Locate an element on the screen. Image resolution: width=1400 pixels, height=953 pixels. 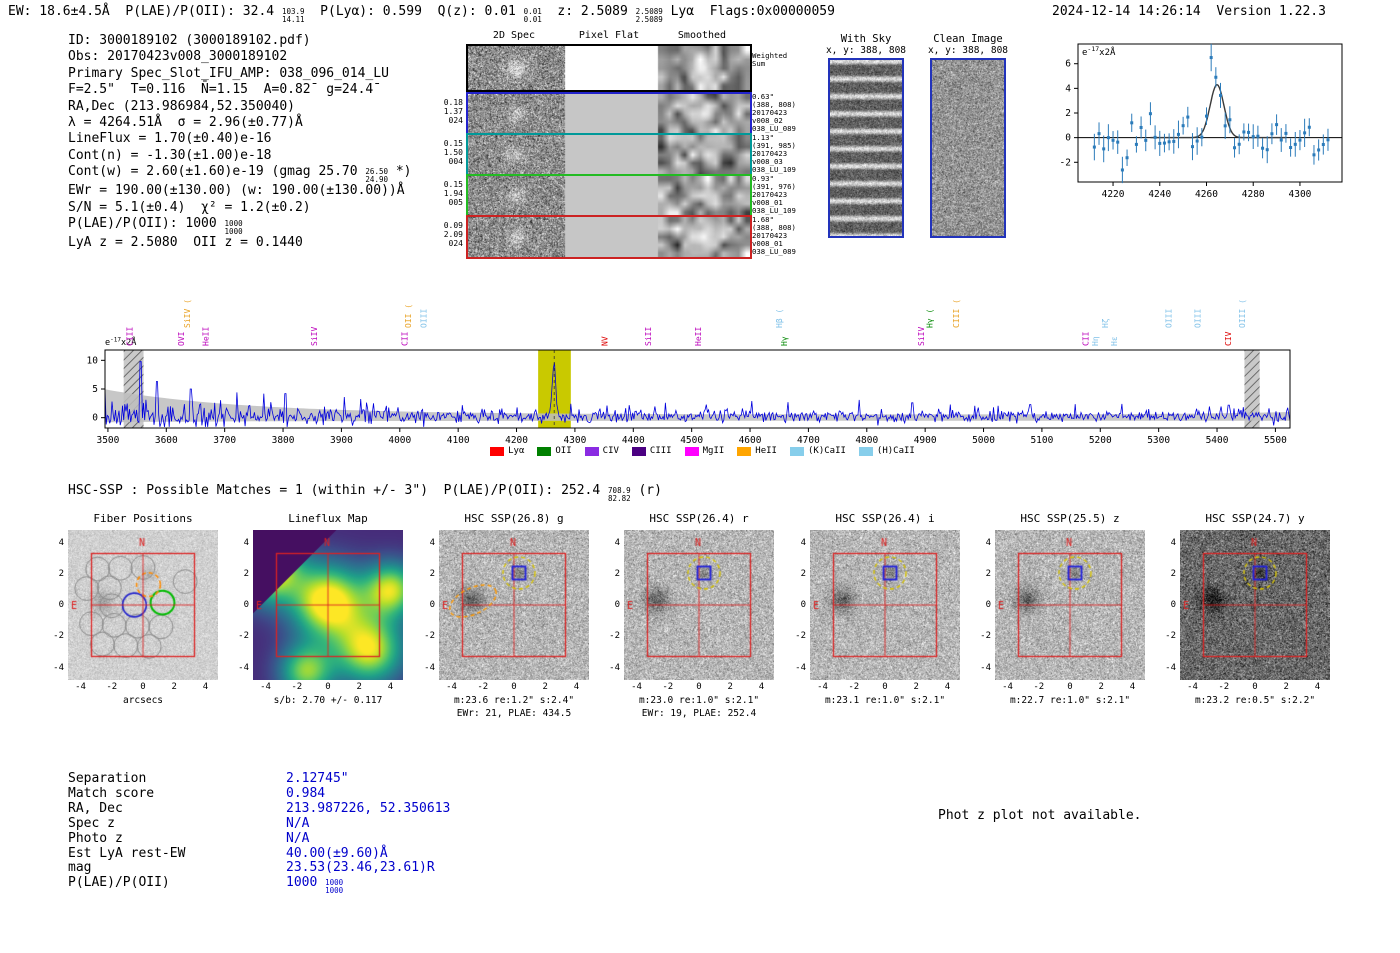
spec2d-row-2-left-values: 0.15 1.50 004 is located at coordinates (451, 152).